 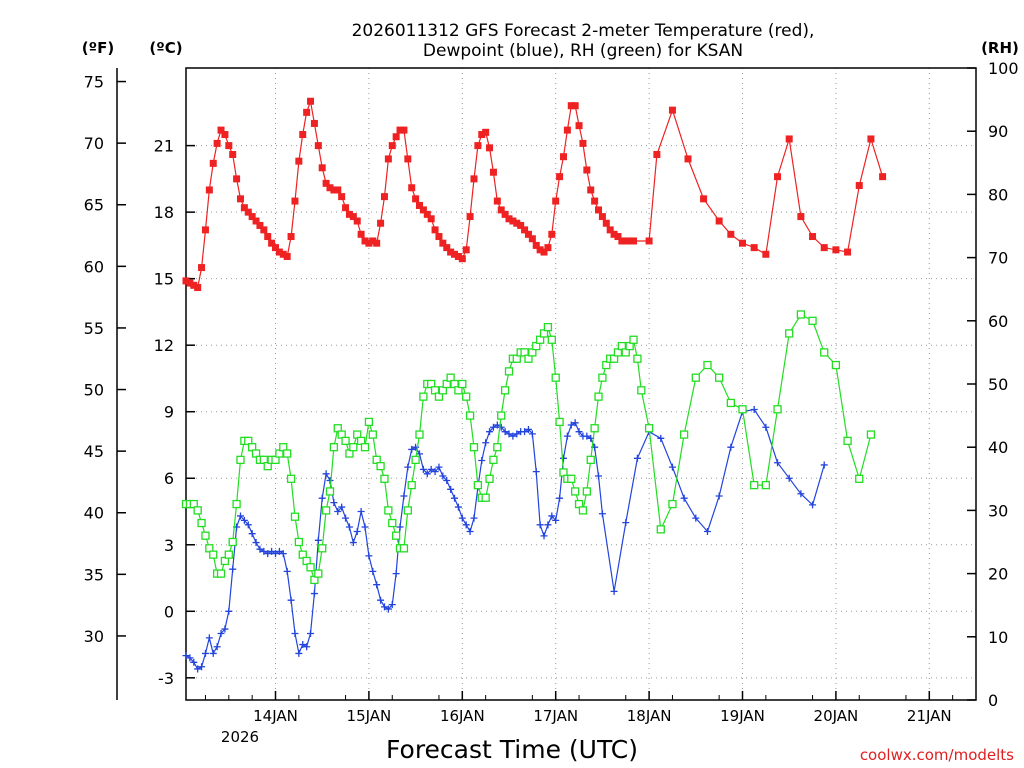 I want to click on time-tick-label: 18JAN, so click(x=649, y=716).